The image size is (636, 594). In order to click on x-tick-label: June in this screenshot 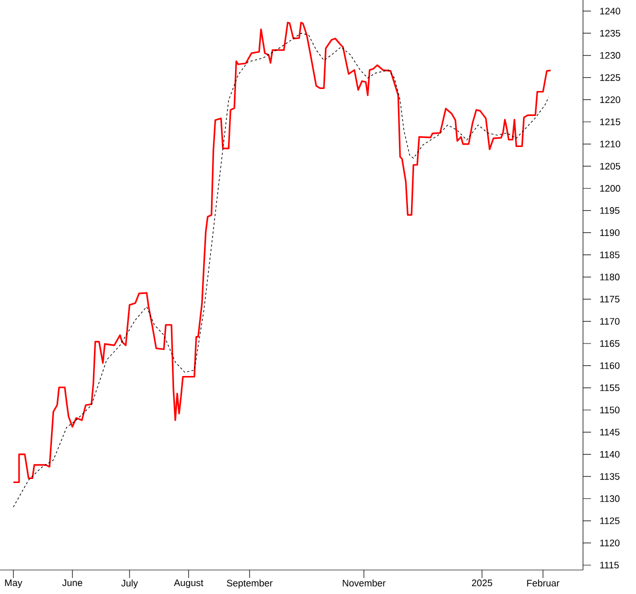, I will do `click(72, 583)`.